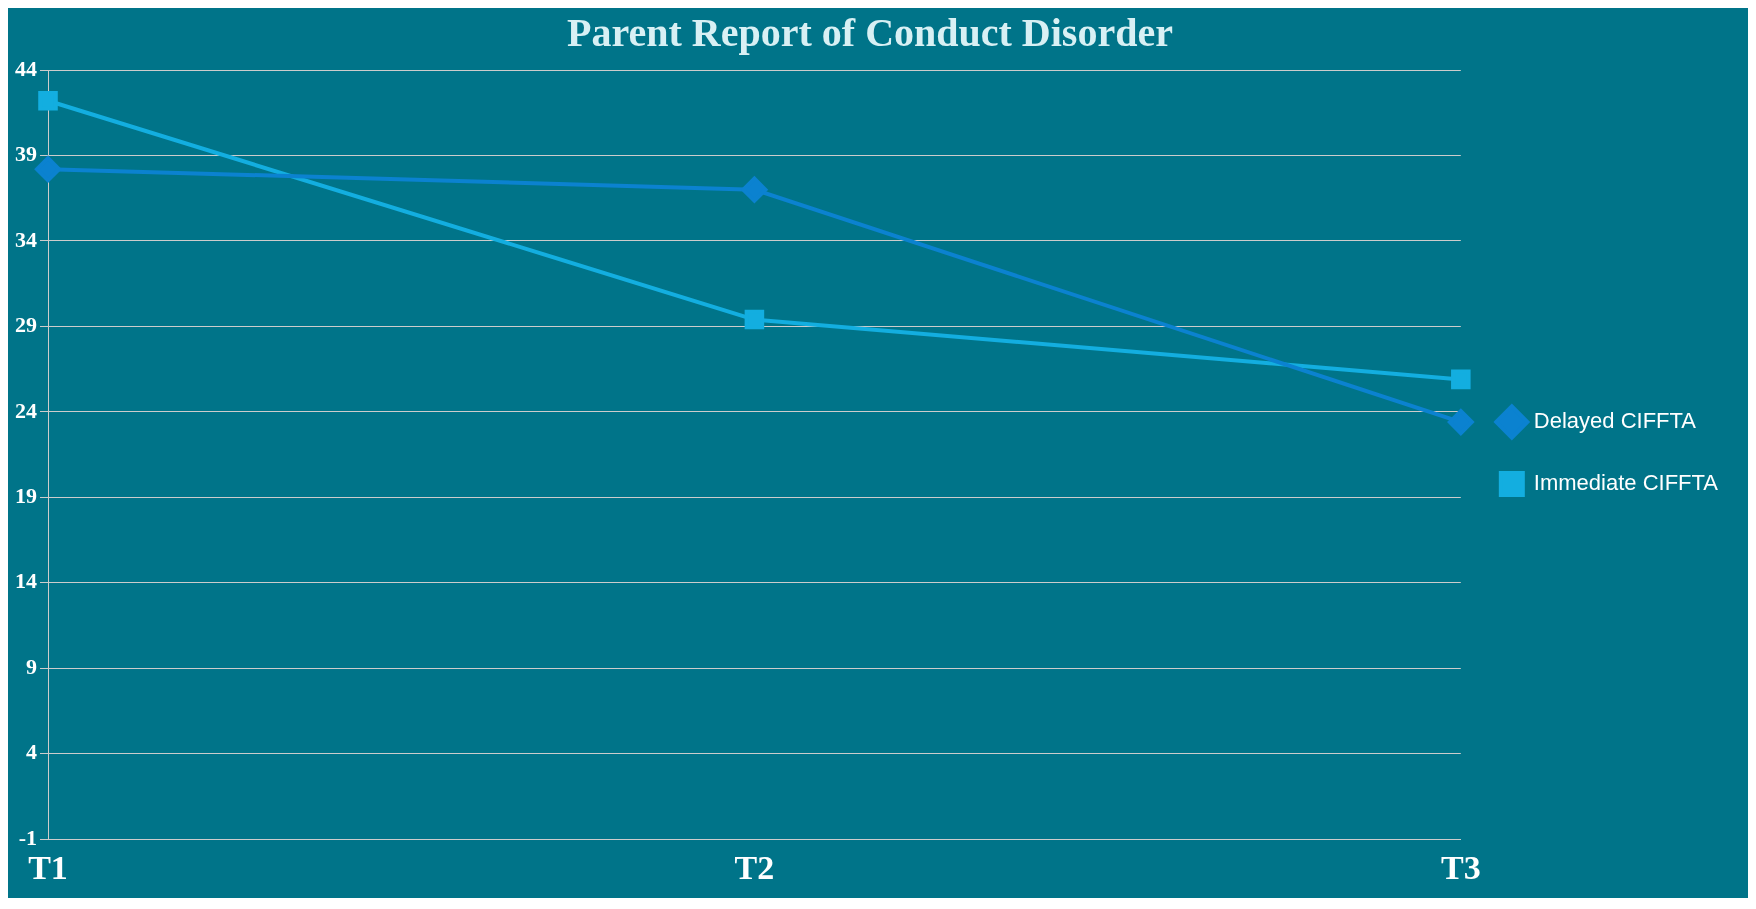 This screenshot has width=1756, height=909. I want to click on y-tick-label: 9, so click(31, 666).